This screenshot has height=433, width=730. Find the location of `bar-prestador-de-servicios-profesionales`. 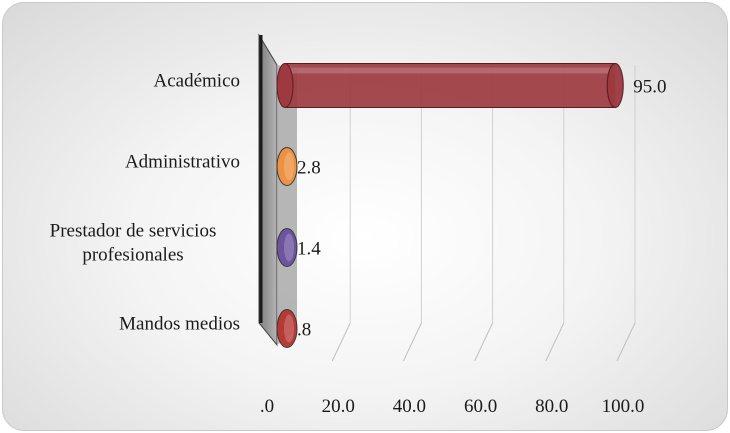

bar-prestador-de-servicios-profesionales is located at coordinates (287, 247).